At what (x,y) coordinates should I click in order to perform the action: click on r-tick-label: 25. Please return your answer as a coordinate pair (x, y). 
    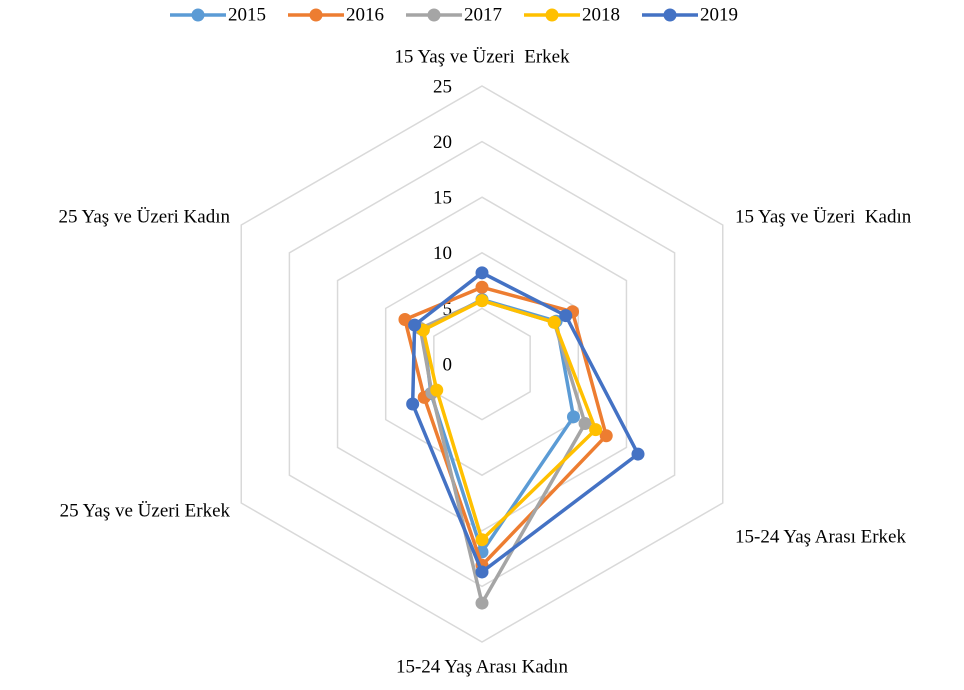
    Looking at the image, I should click on (442, 86).